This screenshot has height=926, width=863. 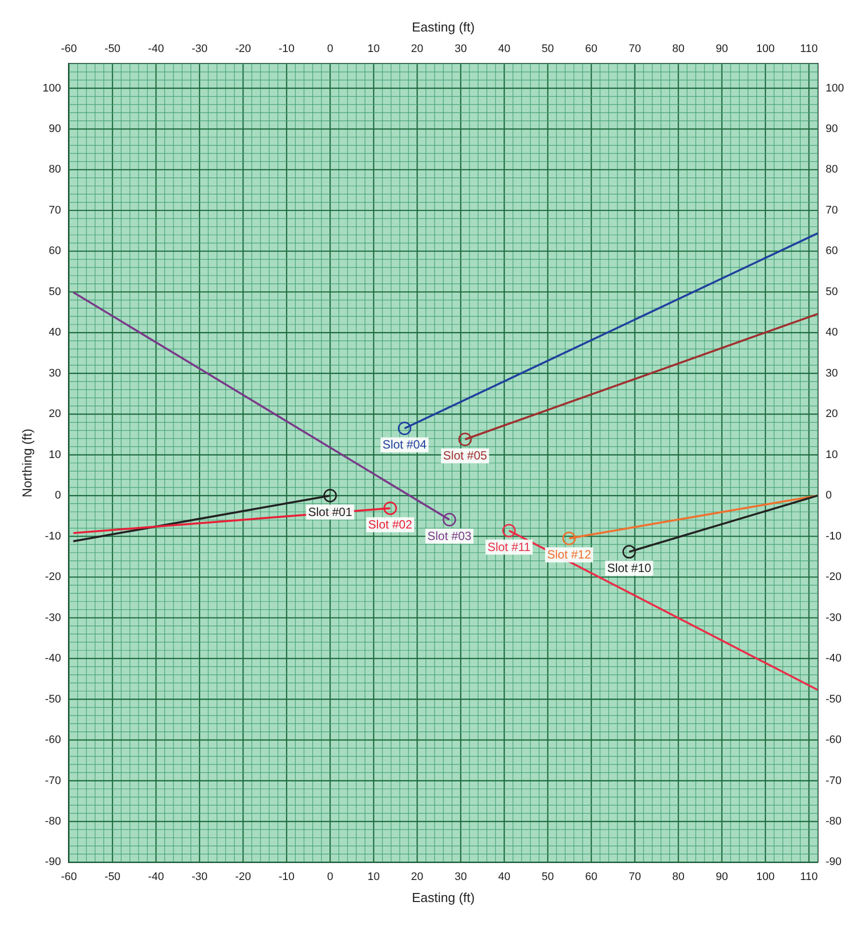 What do you see at coordinates (765, 876) in the screenshot?
I see `x2-tick-label: 100` at bounding box center [765, 876].